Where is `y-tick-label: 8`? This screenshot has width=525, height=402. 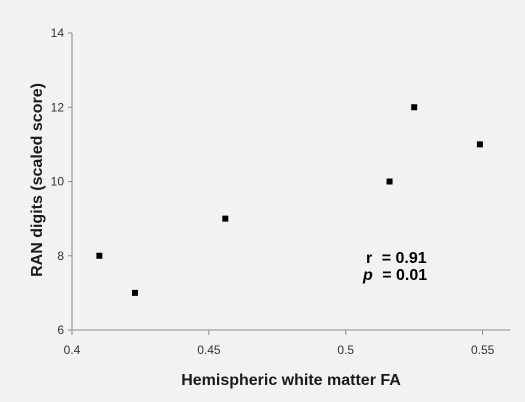 y-tick-label: 8 is located at coordinates (60, 256).